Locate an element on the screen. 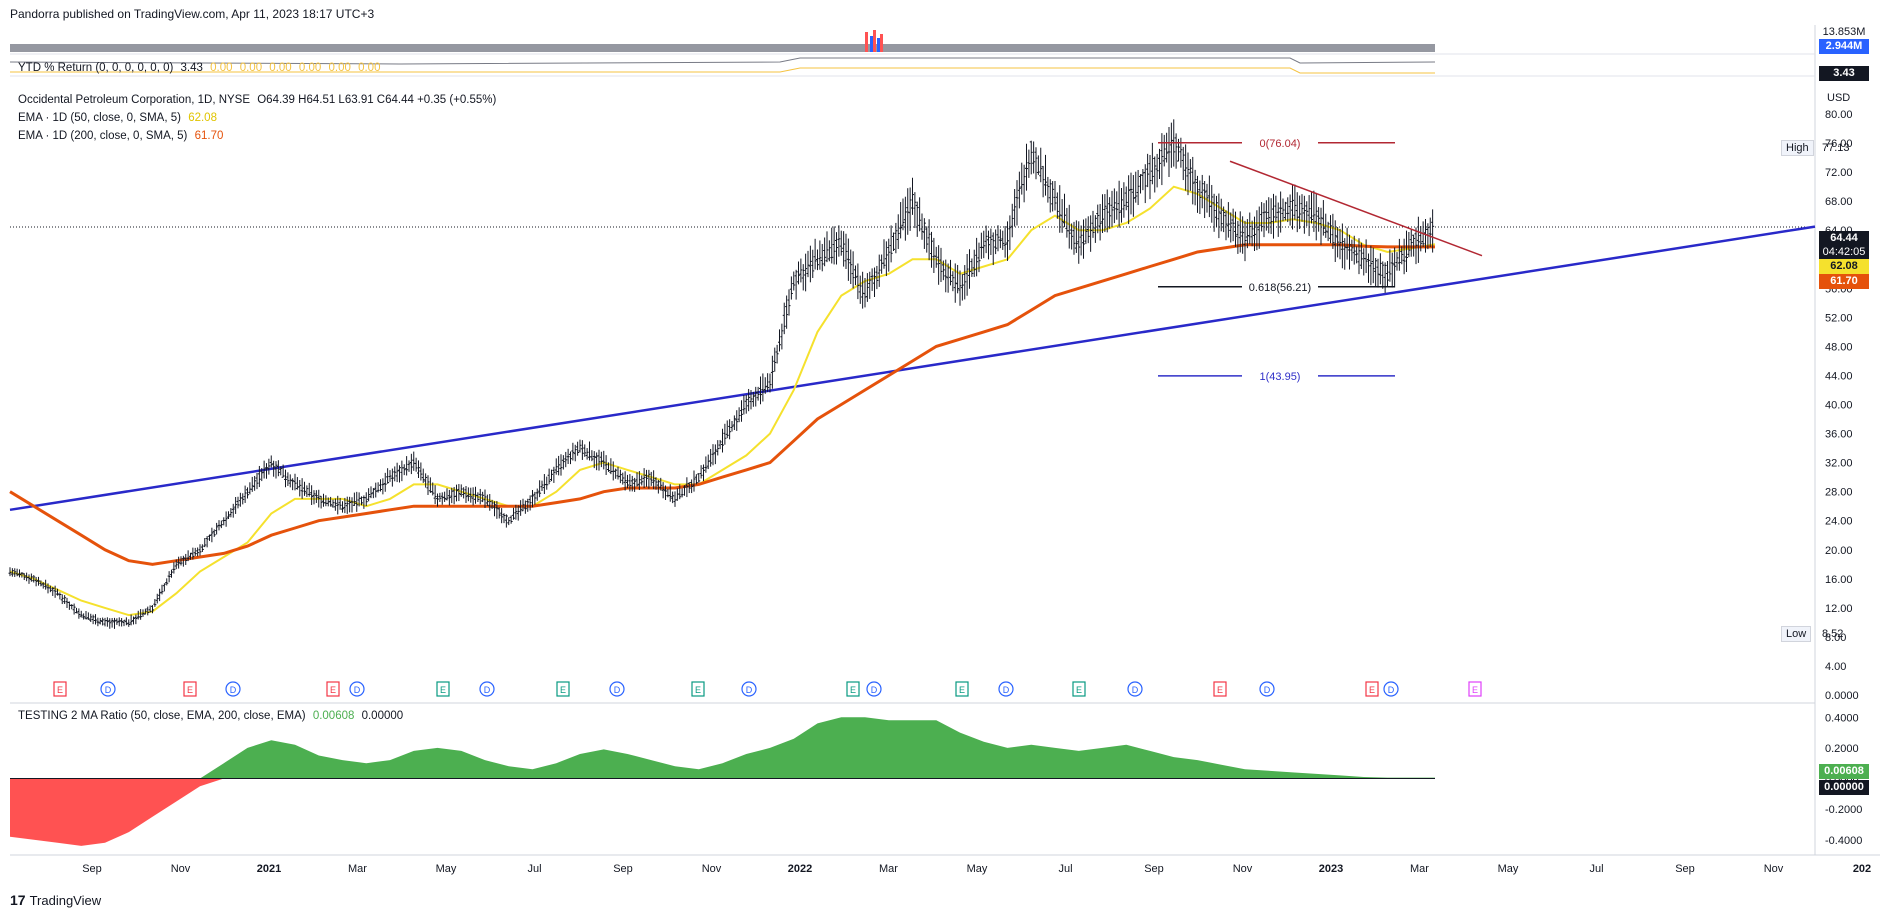 The image size is (1890, 917). price-tick-label: 68.00 is located at coordinates (1839, 202).